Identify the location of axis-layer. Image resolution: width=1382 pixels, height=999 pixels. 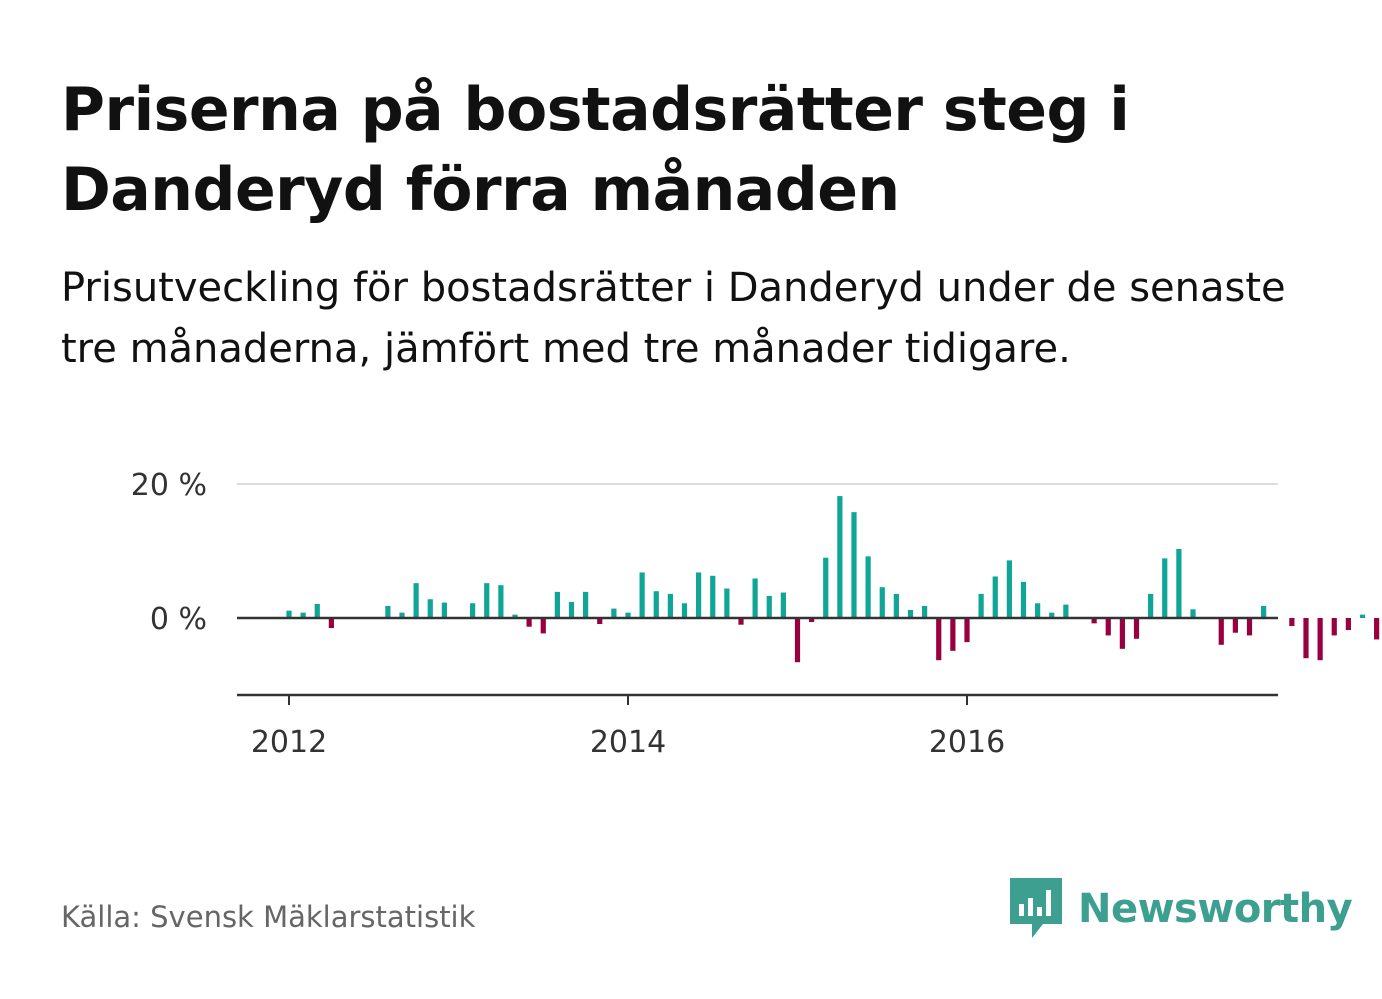
(757, 660).